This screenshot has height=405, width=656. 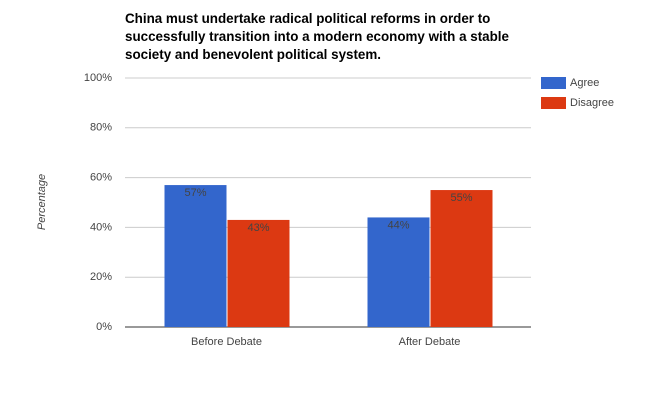 I want to click on y-axis-label: Percentage, so click(x=42, y=202).